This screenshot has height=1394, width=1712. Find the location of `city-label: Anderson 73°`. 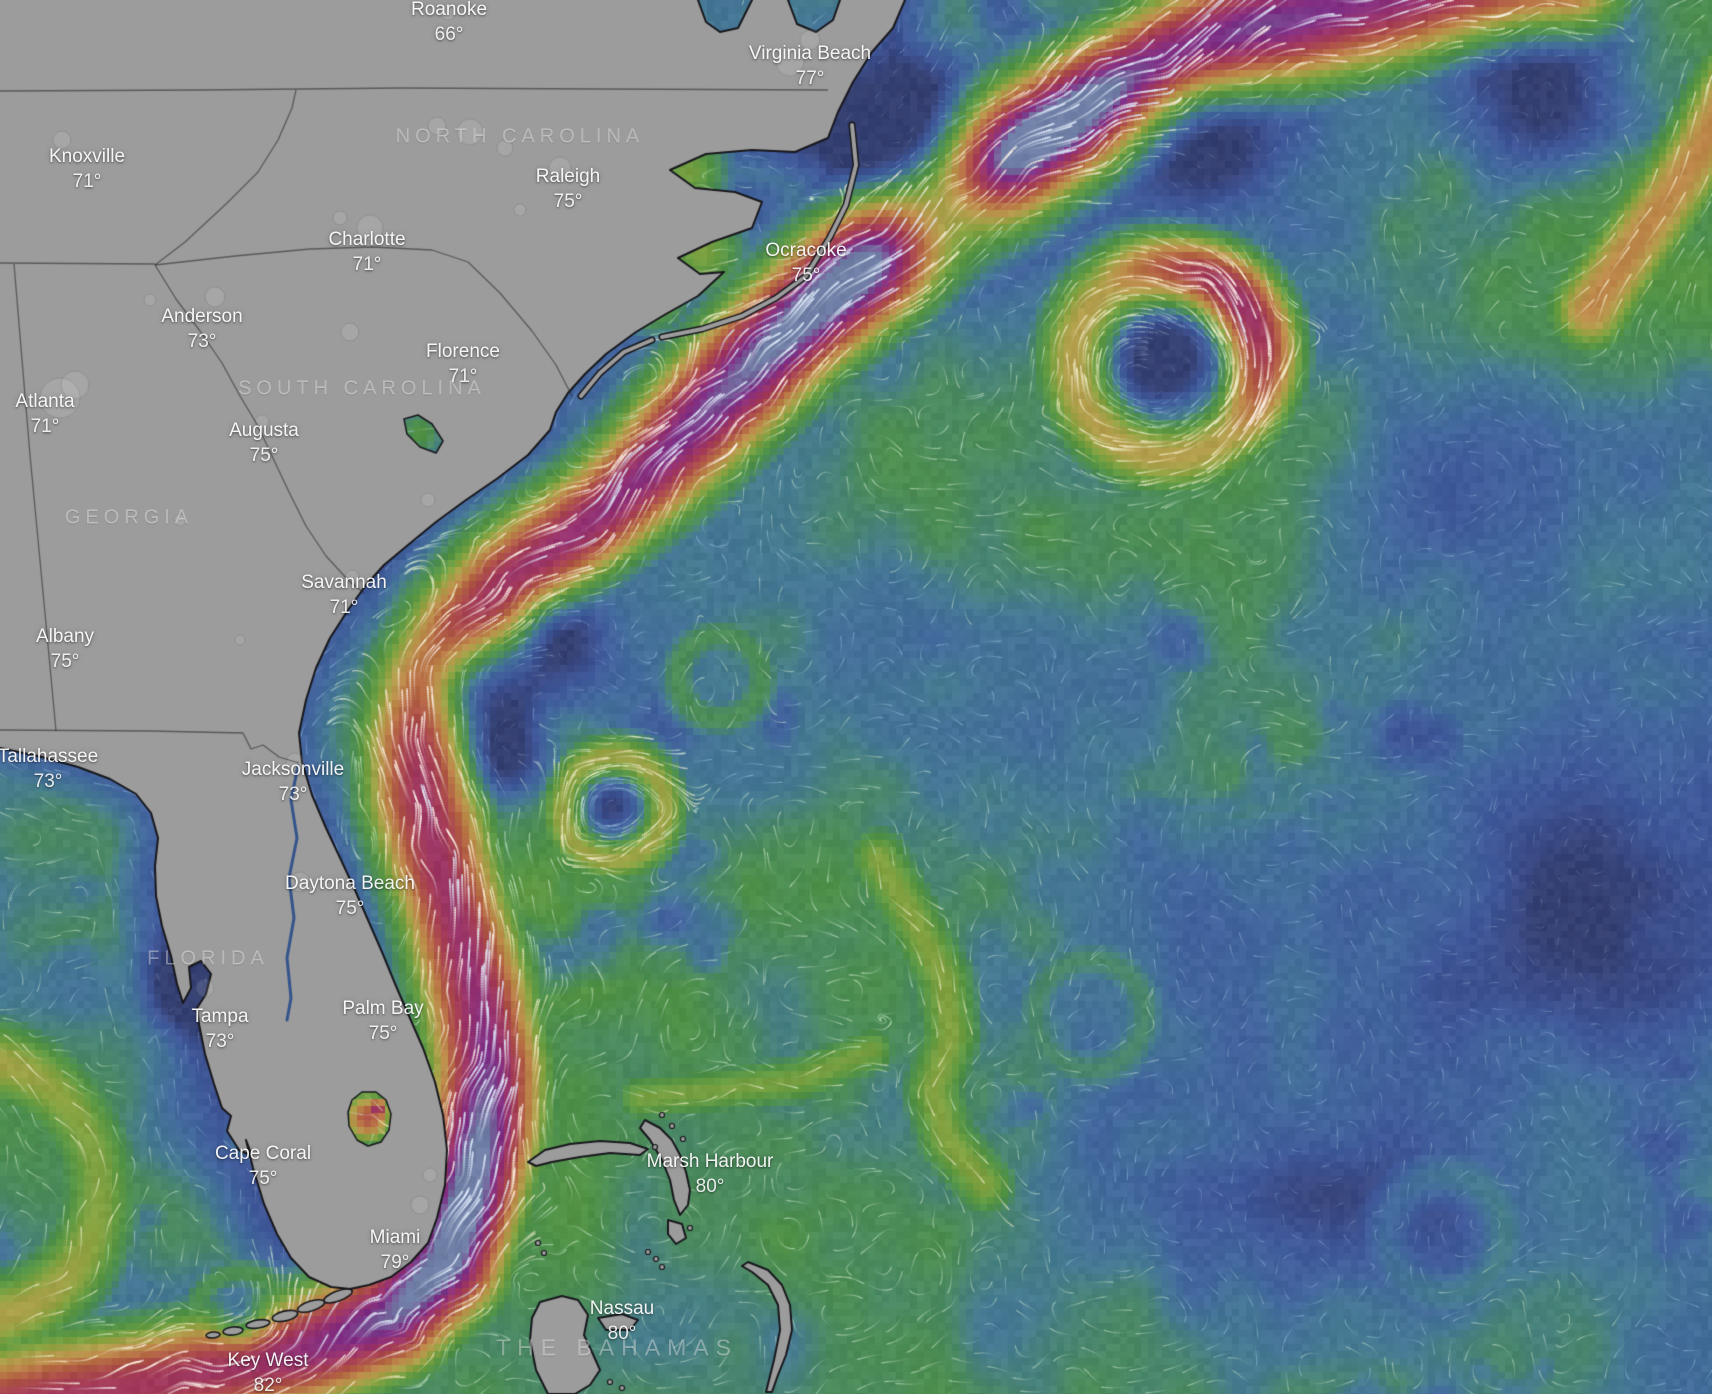

city-label: Anderson 73° is located at coordinates (201, 329).